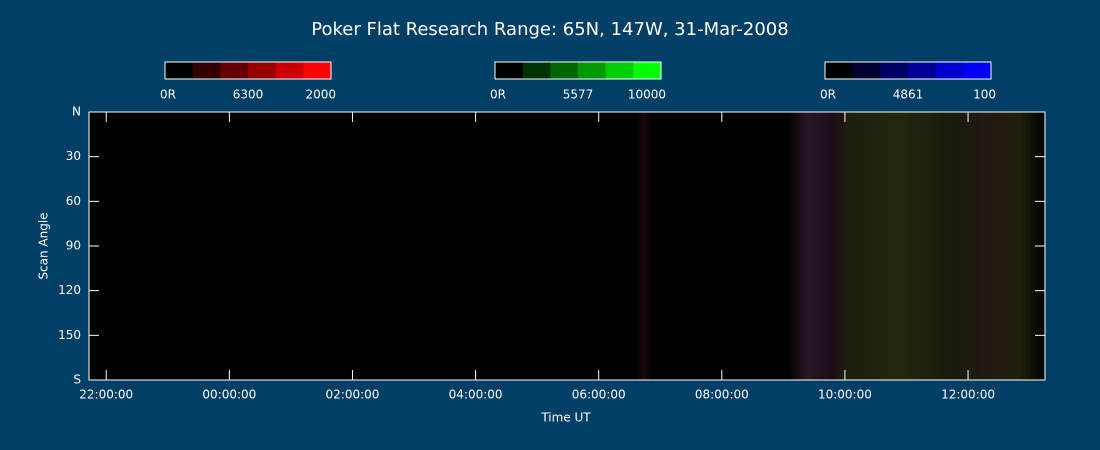  I want to click on colorbar-label: 10000, so click(647, 95).